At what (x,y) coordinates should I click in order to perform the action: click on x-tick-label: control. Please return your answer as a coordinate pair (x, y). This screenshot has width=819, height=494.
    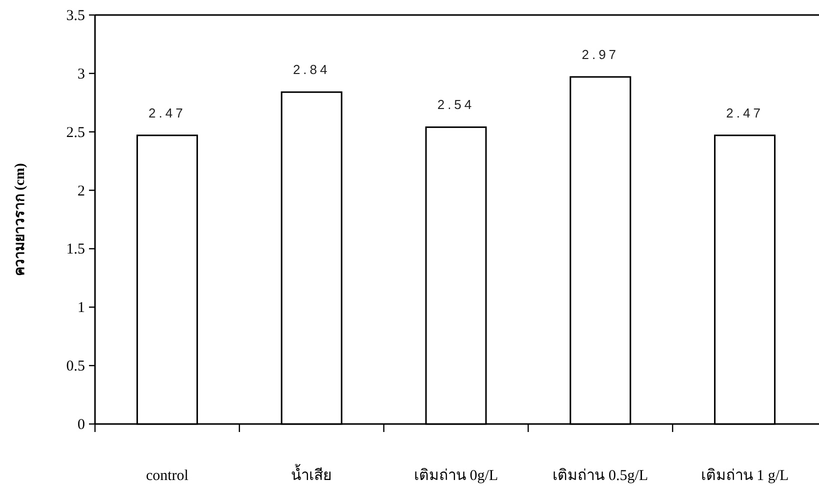
    Looking at the image, I should click on (167, 476).